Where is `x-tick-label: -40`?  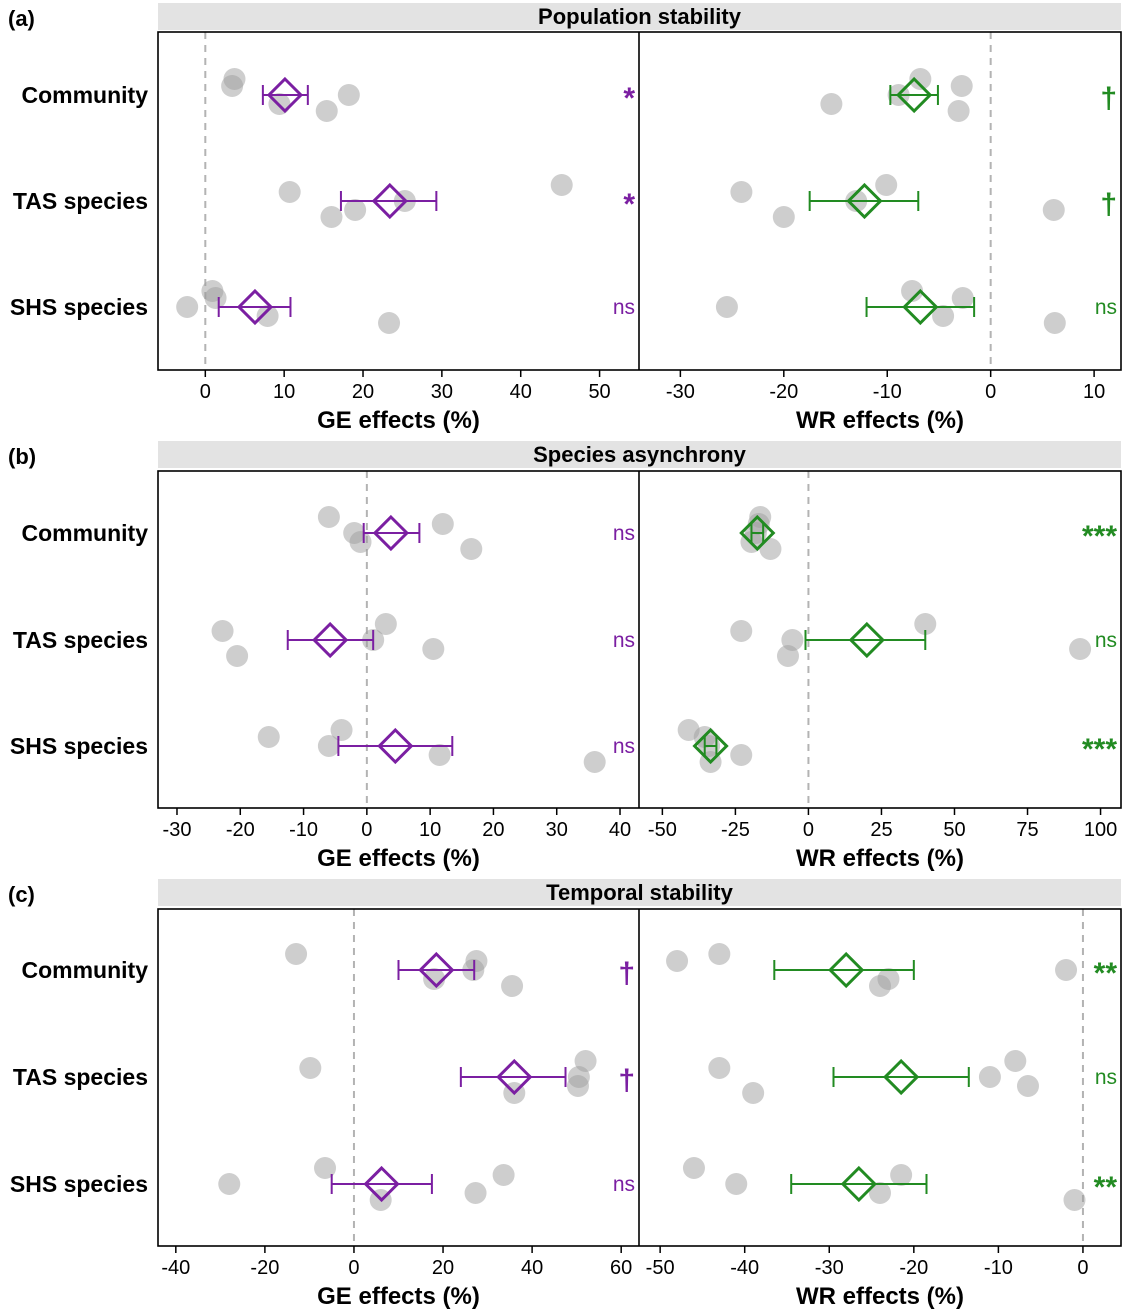
x-tick-label: -40 is located at coordinates (744, 1268).